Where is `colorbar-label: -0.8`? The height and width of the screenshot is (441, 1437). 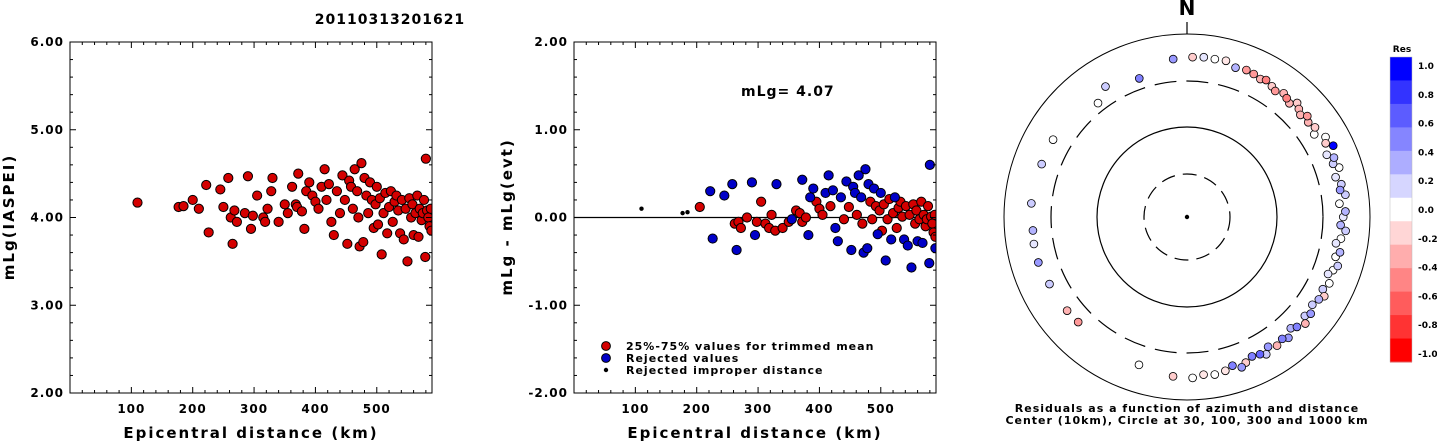 colorbar-label: -0.8 is located at coordinates (1427, 326).